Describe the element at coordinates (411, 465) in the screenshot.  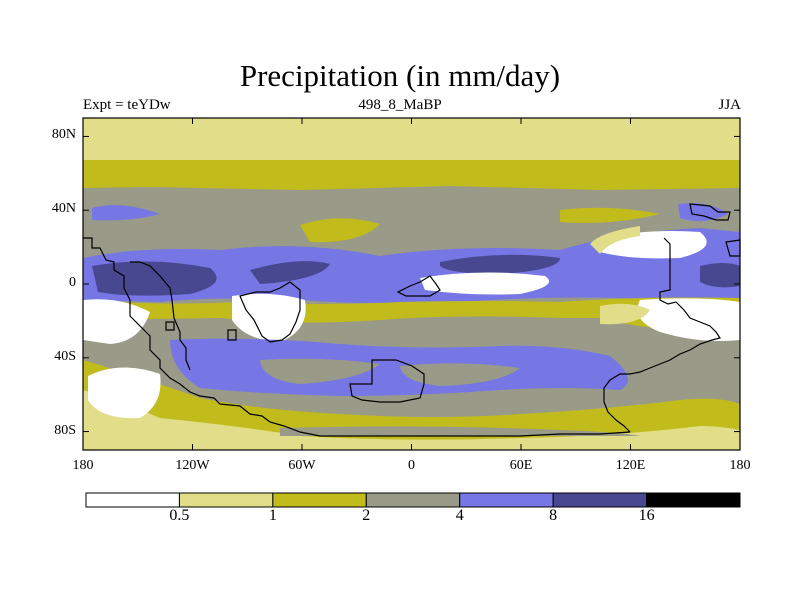
I see `x-tick-label: 0` at that location.